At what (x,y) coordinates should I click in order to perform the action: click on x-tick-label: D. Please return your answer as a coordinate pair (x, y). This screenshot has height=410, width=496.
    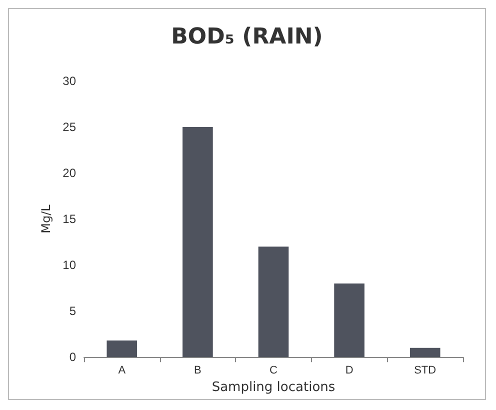
    Looking at the image, I should click on (349, 370).